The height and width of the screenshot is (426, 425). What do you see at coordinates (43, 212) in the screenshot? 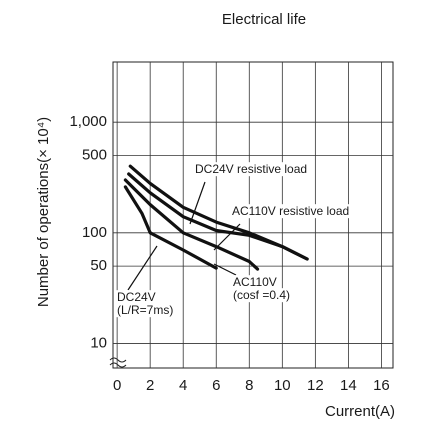
I see `y-axis-label: Number of operations(× 10⁴)` at bounding box center [43, 212].